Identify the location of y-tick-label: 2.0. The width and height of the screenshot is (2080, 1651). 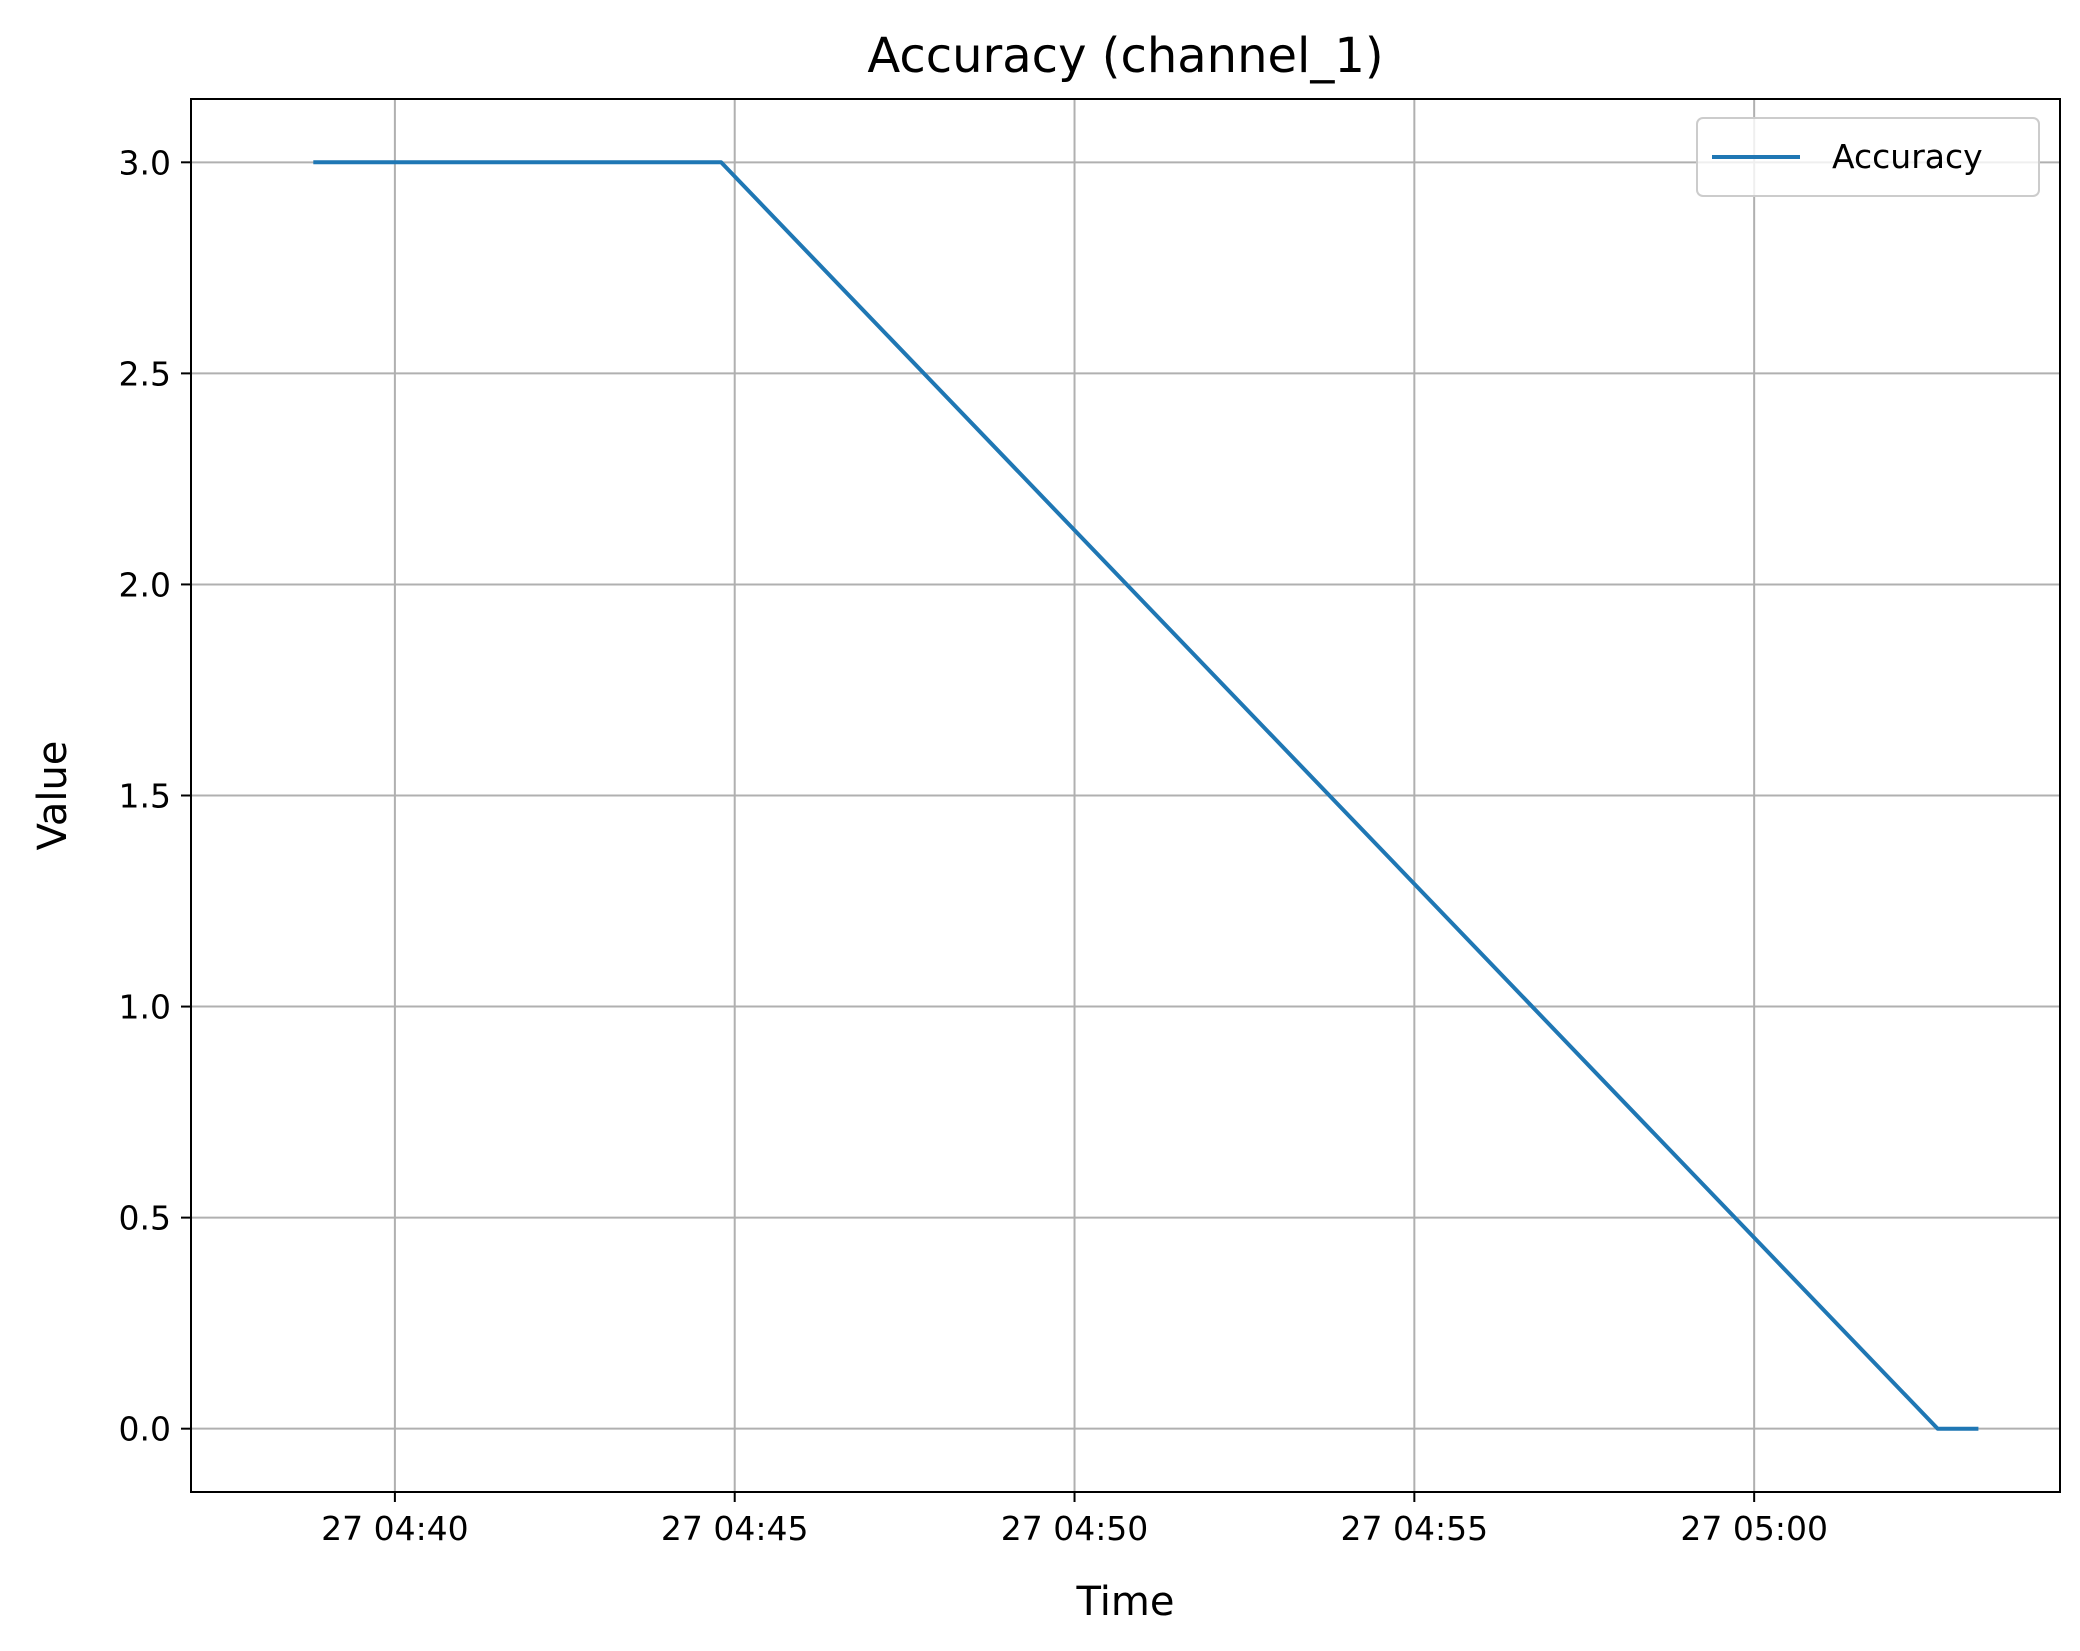
(145, 584).